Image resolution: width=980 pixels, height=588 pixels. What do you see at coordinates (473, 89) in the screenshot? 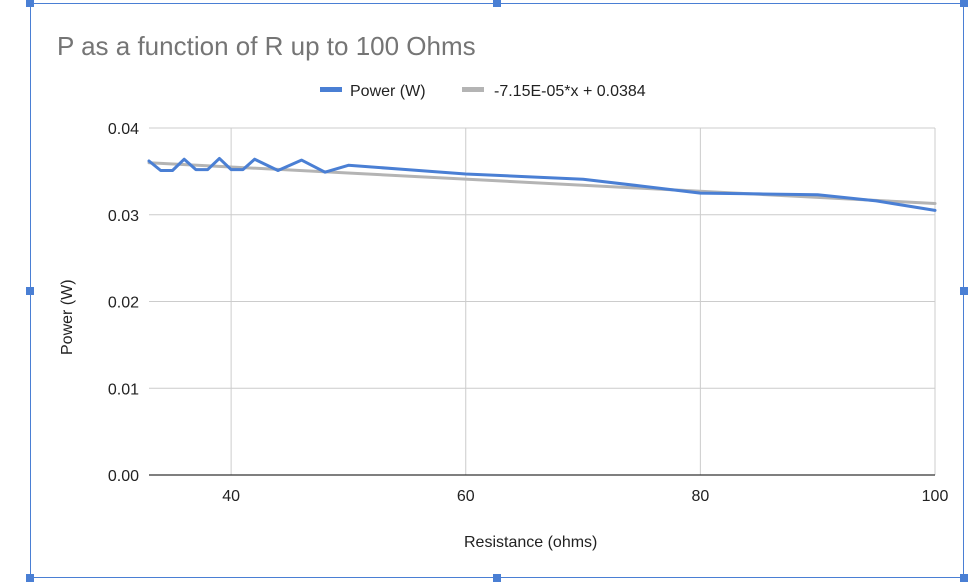
I see `legend-swatch-trendline` at bounding box center [473, 89].